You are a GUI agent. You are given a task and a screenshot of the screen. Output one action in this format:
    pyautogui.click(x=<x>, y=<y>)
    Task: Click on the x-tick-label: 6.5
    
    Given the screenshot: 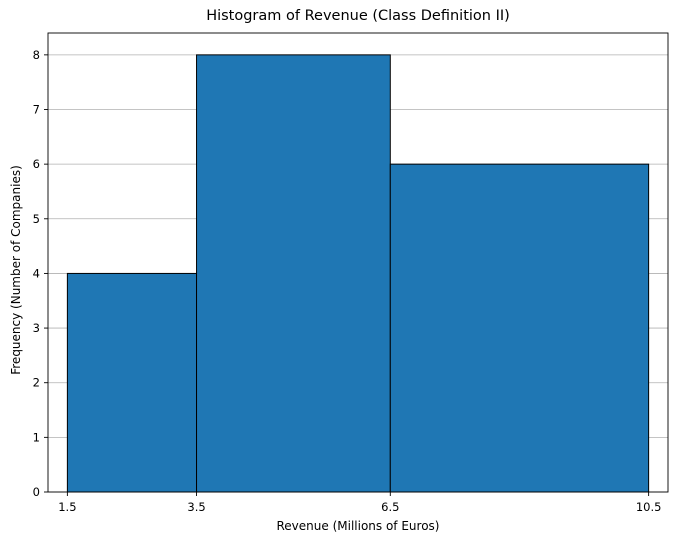 What is the action you would take?
    pyautogui.click(x=390, y=507)
    